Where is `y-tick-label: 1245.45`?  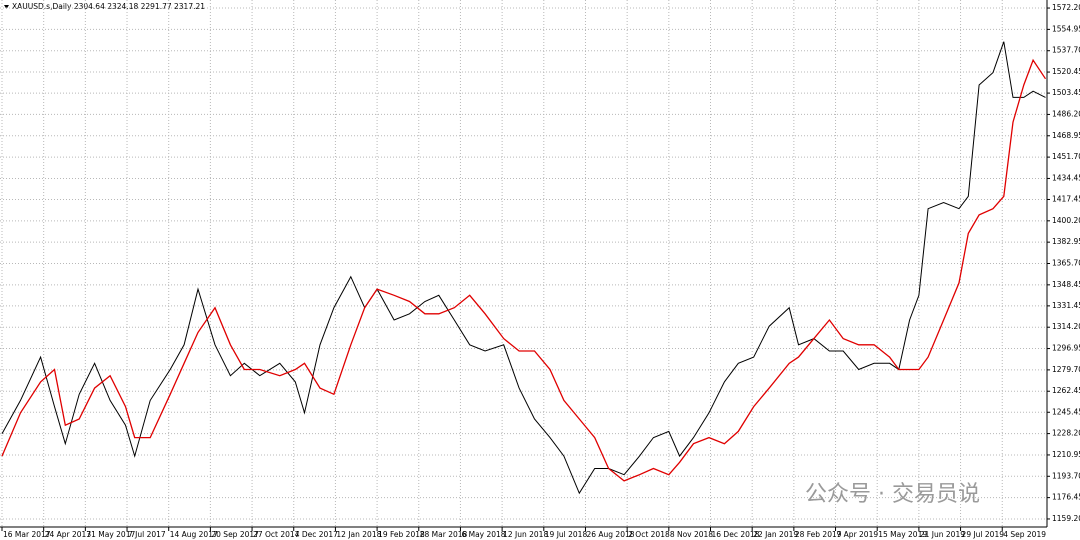
y-tick-label: 1245.45 is located at coordinates (1066, 411).